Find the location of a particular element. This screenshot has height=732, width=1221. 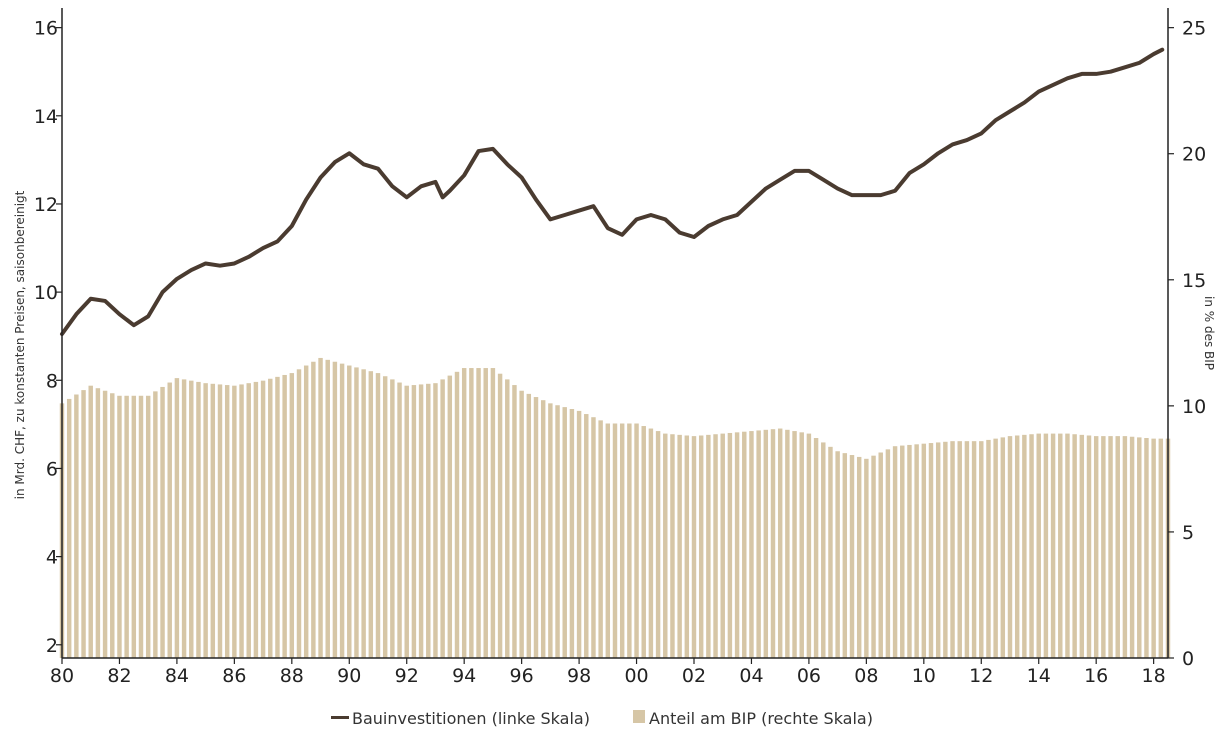

left-tick-label: 2 is located at coordinates (52, 646).